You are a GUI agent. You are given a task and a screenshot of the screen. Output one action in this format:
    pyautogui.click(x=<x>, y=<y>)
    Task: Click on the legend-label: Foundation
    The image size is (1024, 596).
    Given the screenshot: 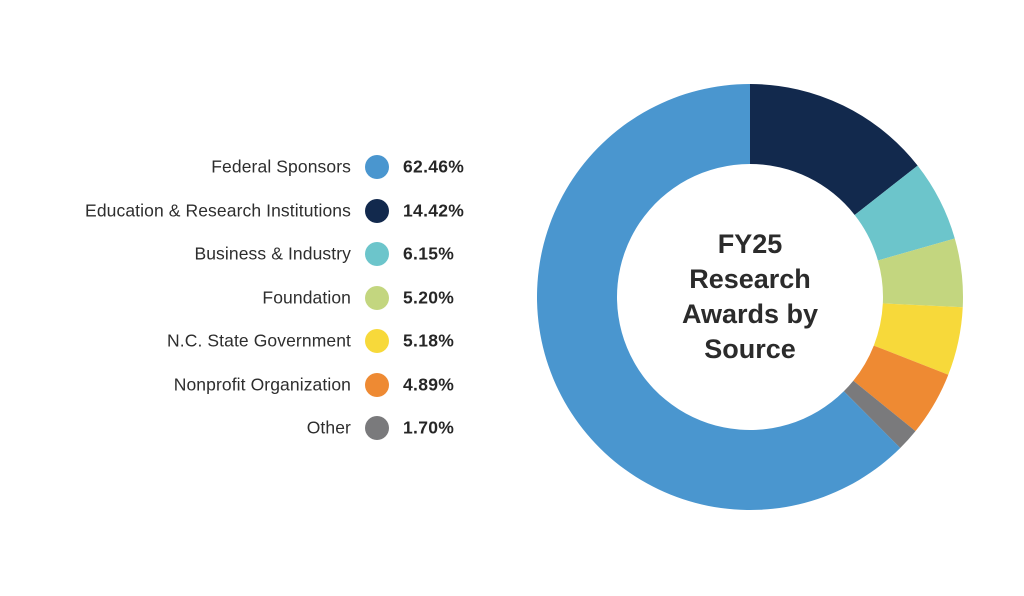 What is the action you would take?
    pyautogui.click(x=306, y=297)
    